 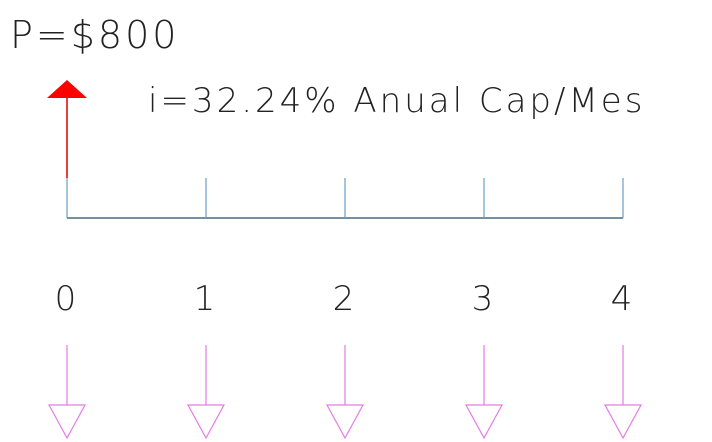 What do you see at coordinates (623, 299) in the screenshot?
I see `period-label: 4` at bounding box center [623, 299].